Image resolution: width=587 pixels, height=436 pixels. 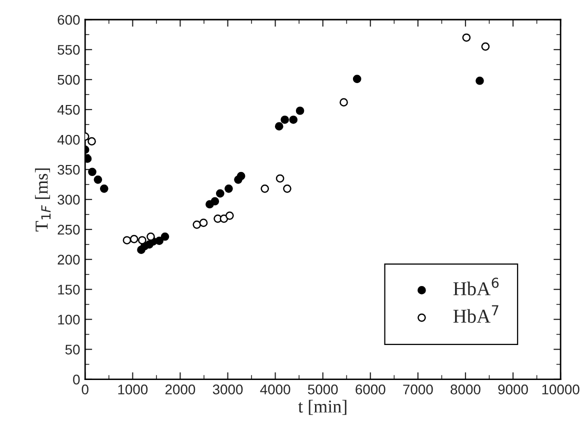 I want to click on y-tick-label: 450, so click(x=68, y=109).